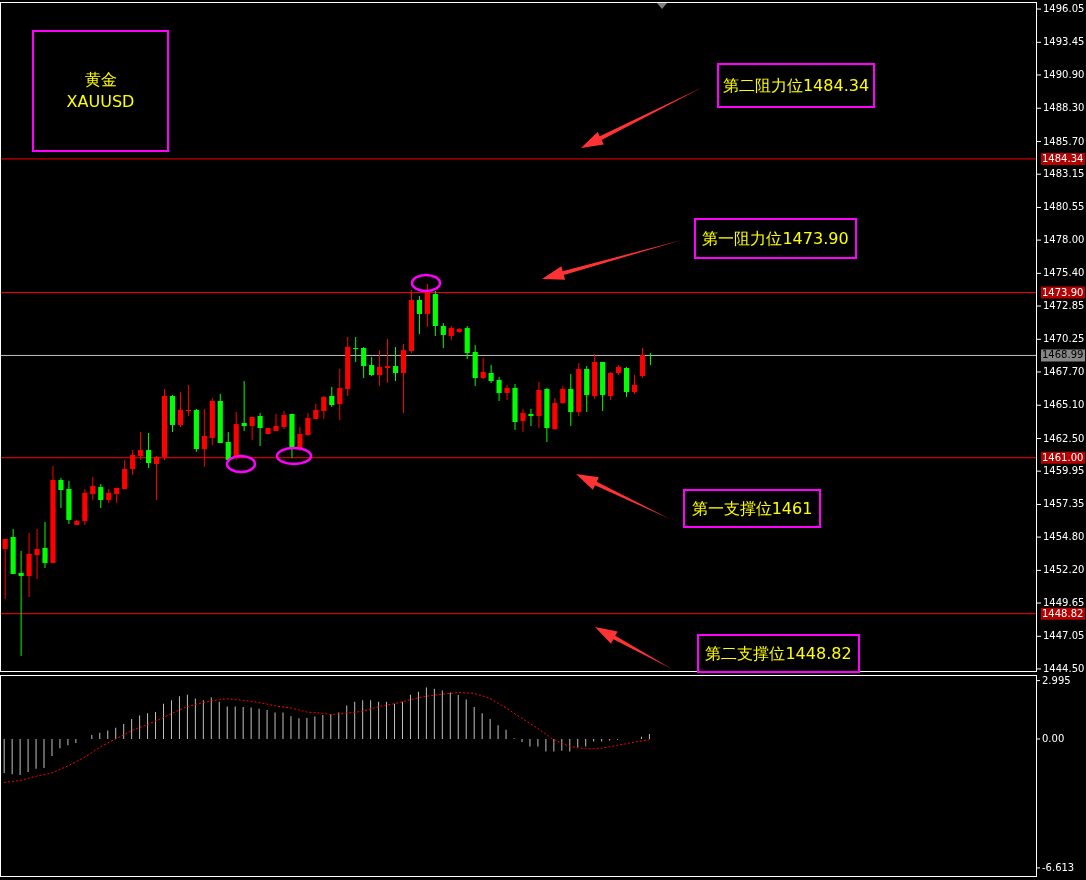 The image size is (1086, 880). I want to click on annotation: 第二支撑位1448.82, so click(778, 653).